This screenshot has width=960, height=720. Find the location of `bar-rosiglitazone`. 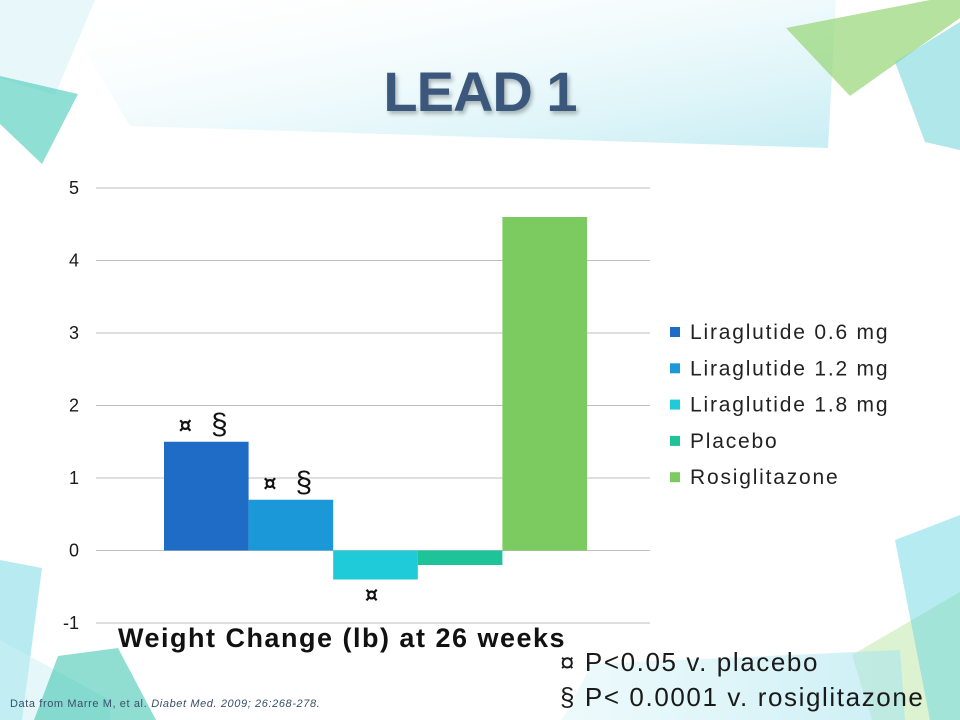

bar-rosiglitazone is located at coordinates (544, 384).